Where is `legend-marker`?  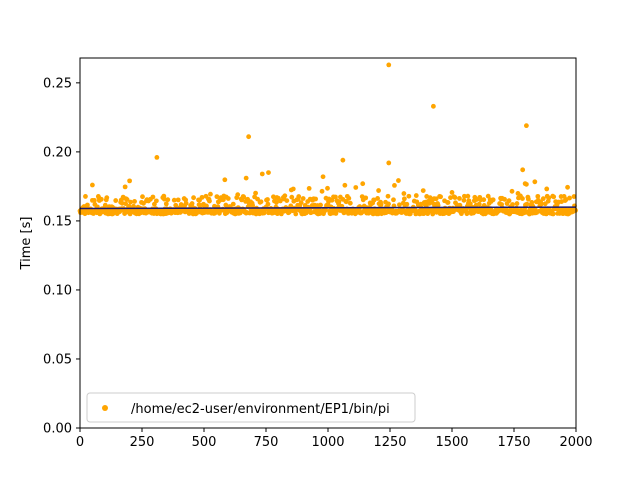 legend-marker is located at coordinates (105, 408).